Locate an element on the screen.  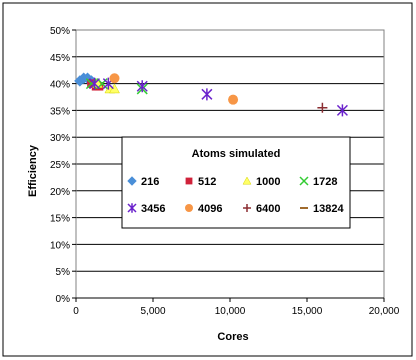
legend-box is located at coordinates (236, 182).